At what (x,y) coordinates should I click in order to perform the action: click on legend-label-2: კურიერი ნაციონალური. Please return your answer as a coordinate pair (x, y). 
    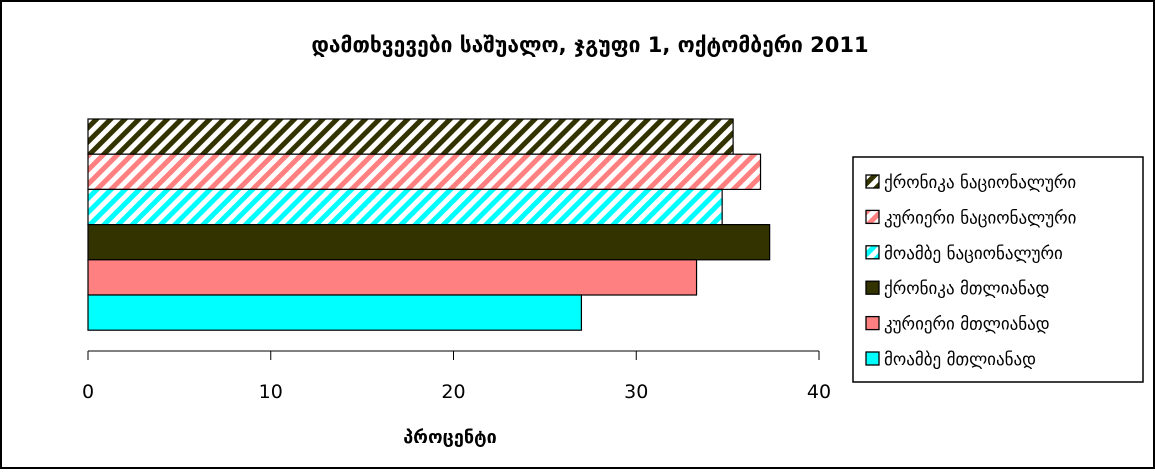
    Looking at the image, I should click on (980, 218).